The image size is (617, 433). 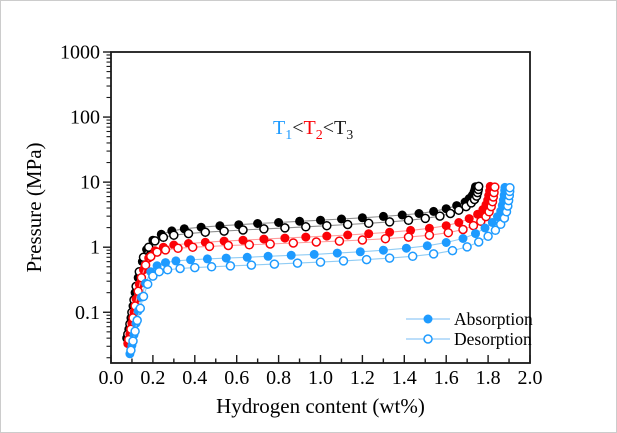 I want to click on legend-label: Absorption, so click(x=493, y=319).